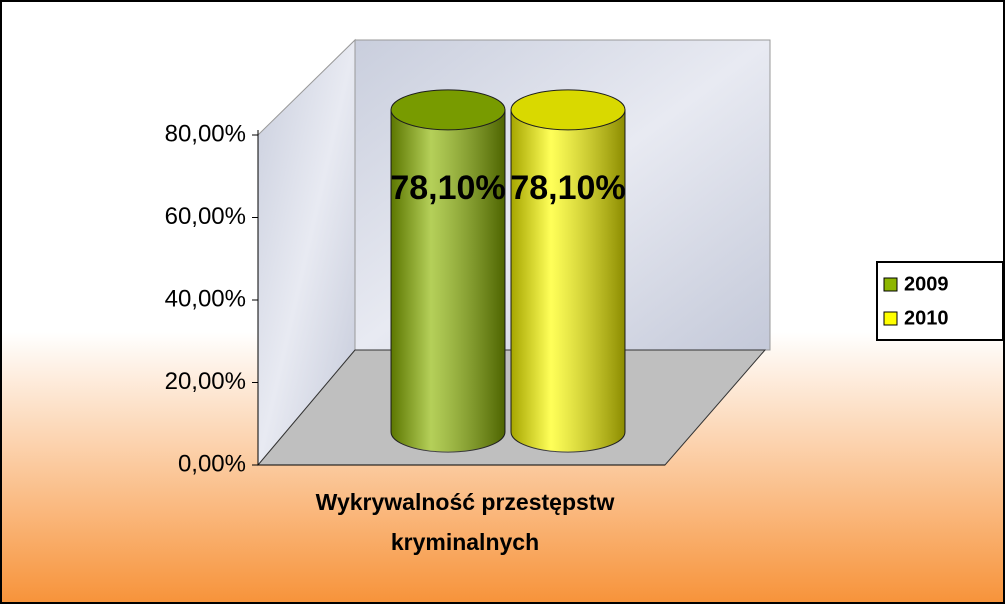  I want to click on y-tick-label: 20,00%, so click(205, 381).